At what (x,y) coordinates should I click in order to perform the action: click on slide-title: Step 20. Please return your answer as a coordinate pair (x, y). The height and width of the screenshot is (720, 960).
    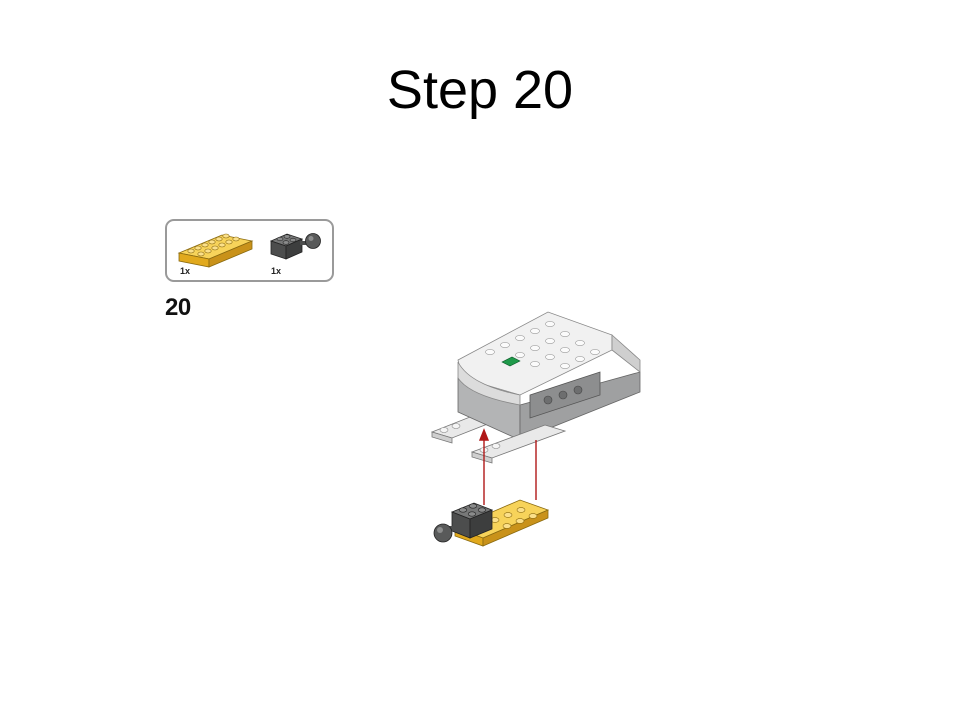
    Looking at the image, I should click on (480, 90).